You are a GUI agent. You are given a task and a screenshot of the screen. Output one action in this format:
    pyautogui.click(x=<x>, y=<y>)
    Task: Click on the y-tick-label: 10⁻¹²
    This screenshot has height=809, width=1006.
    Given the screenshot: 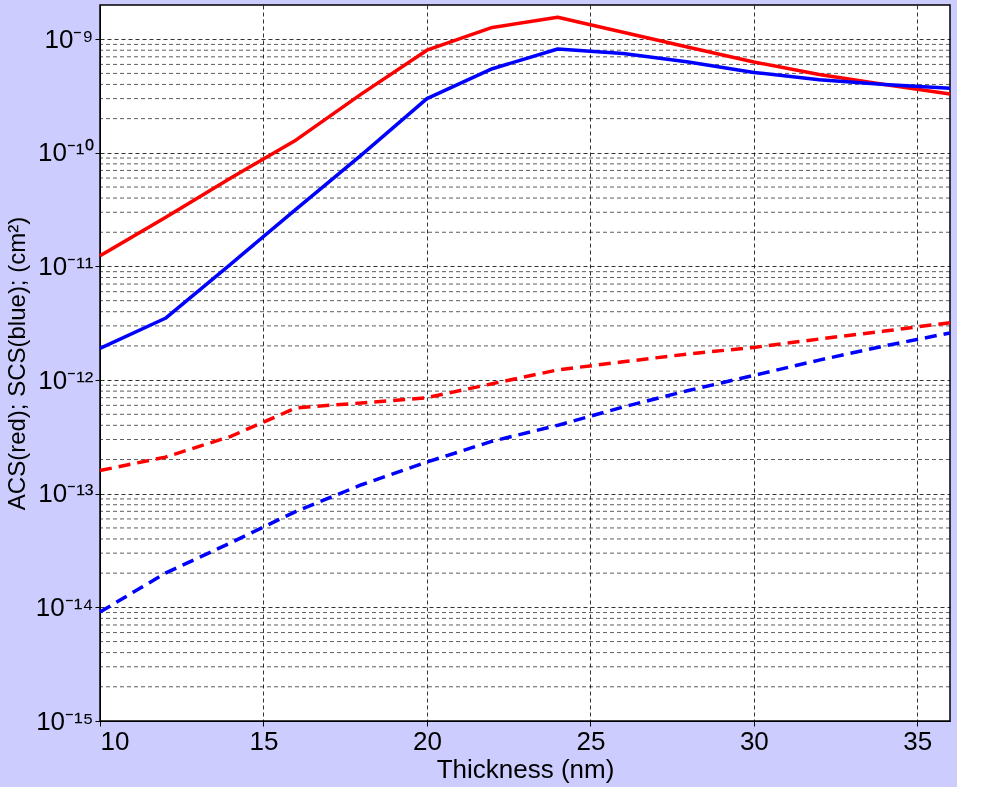 What is the action you would take?
    pyautogui.click(x=66, y=379)
    